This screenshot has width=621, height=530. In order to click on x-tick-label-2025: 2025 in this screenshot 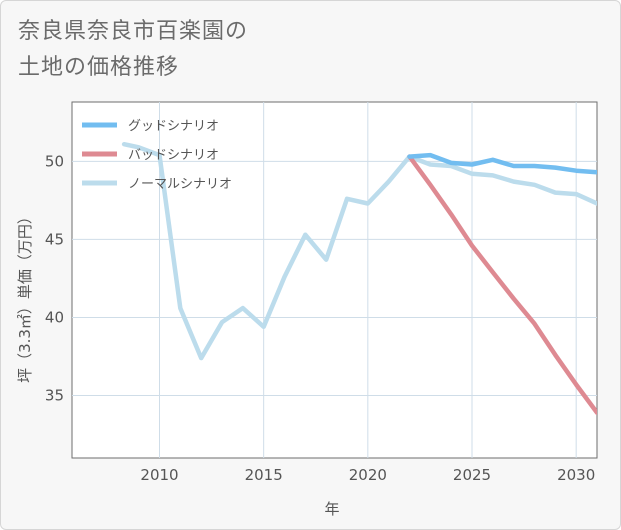, I will do `click(472, 475)`.